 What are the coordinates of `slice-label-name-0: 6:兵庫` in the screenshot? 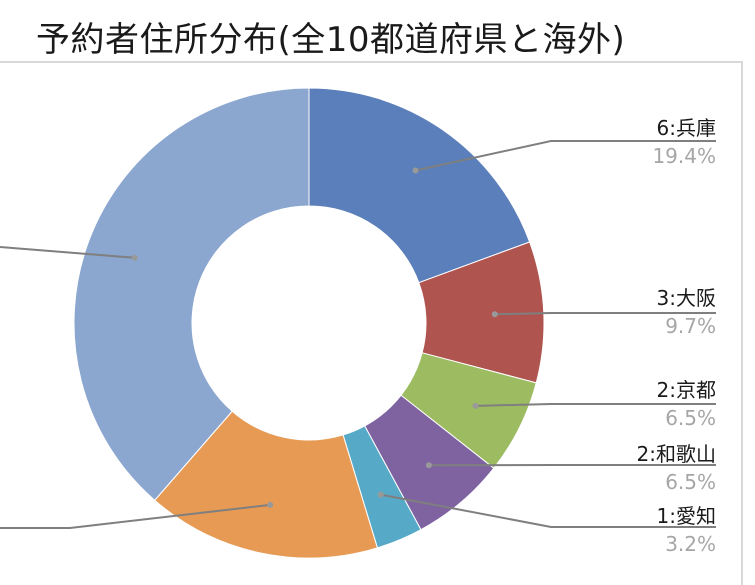 It's located at (686, 128).